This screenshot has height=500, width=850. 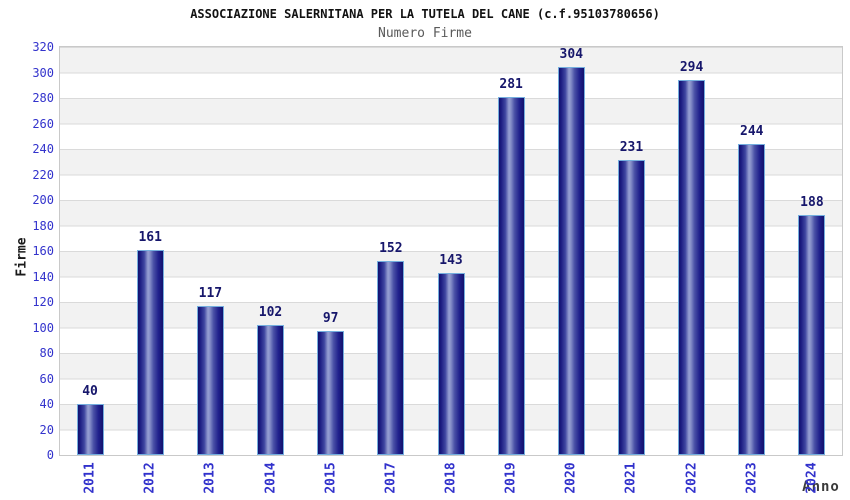 What do you see at coordinates (46, 429) in the screenshot?
I see `y-tick-label: 20` at bounding box center [46, 429].